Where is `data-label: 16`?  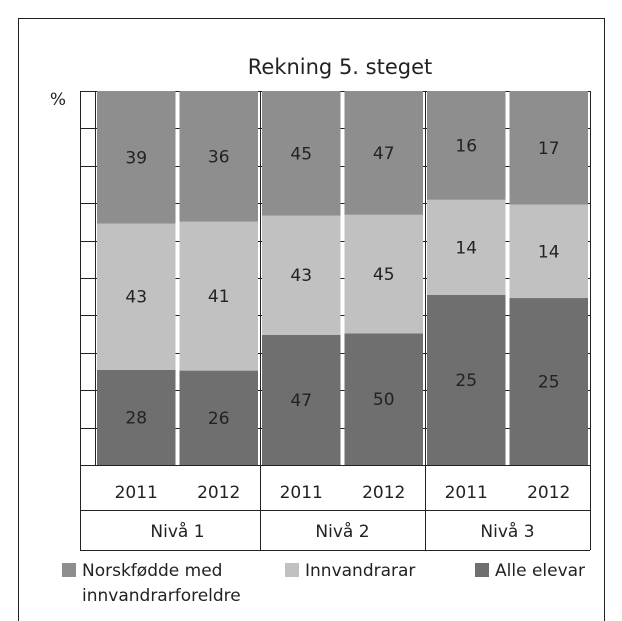 data-label: 16 is located at coordinates (466, 146).